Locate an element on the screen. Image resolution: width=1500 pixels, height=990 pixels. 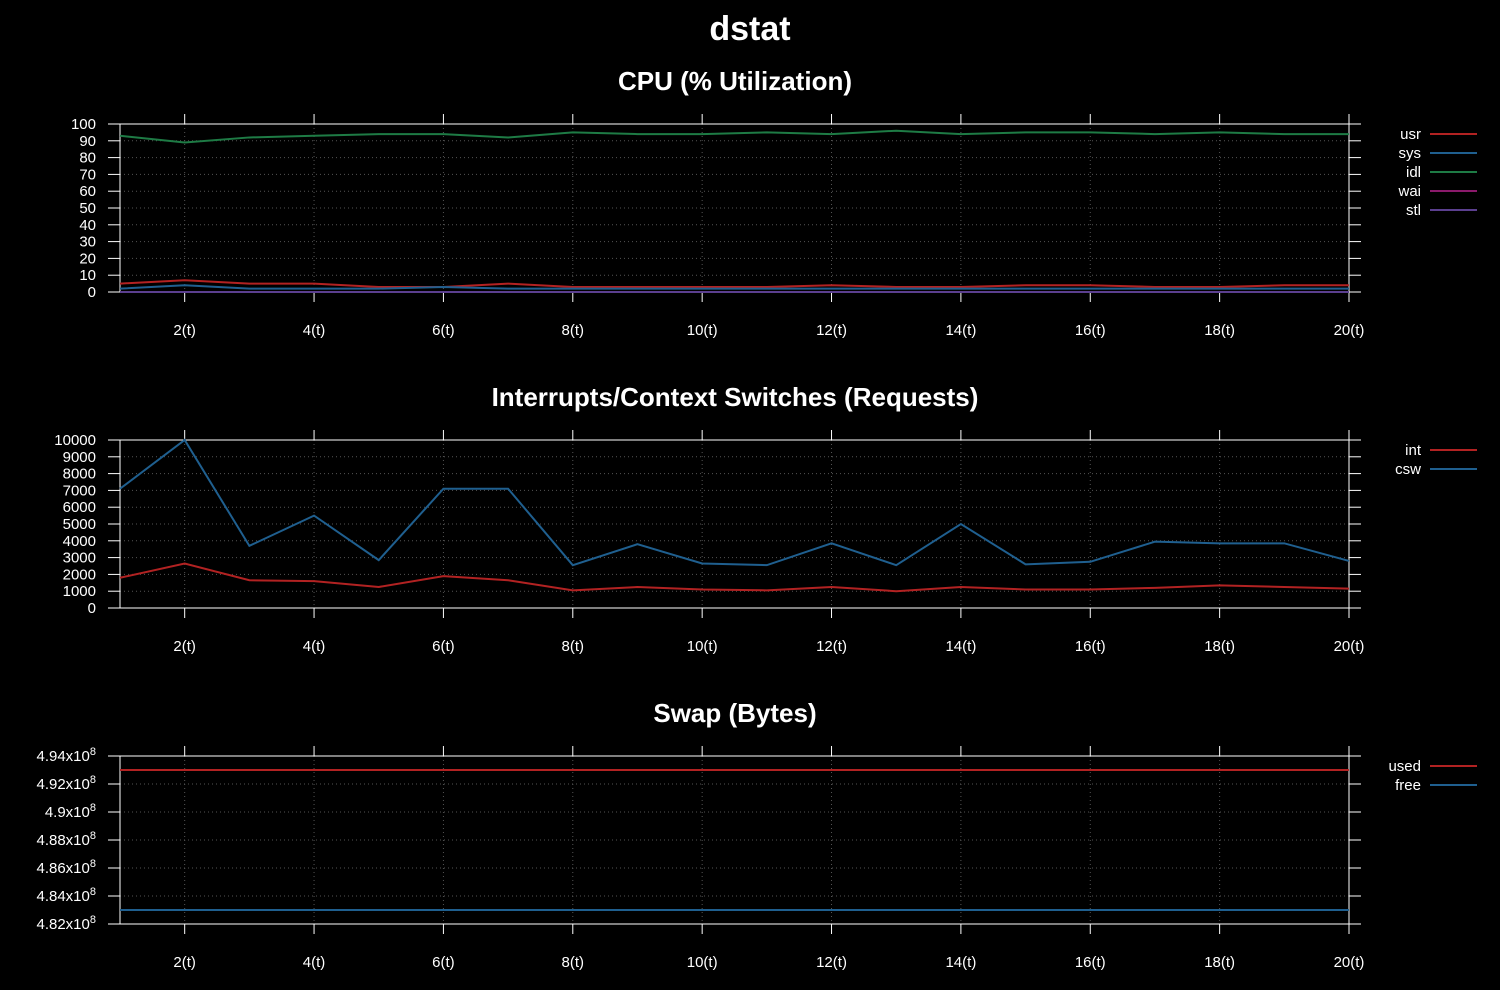
legend-label-free: free is located at coordinates (1408, 785).